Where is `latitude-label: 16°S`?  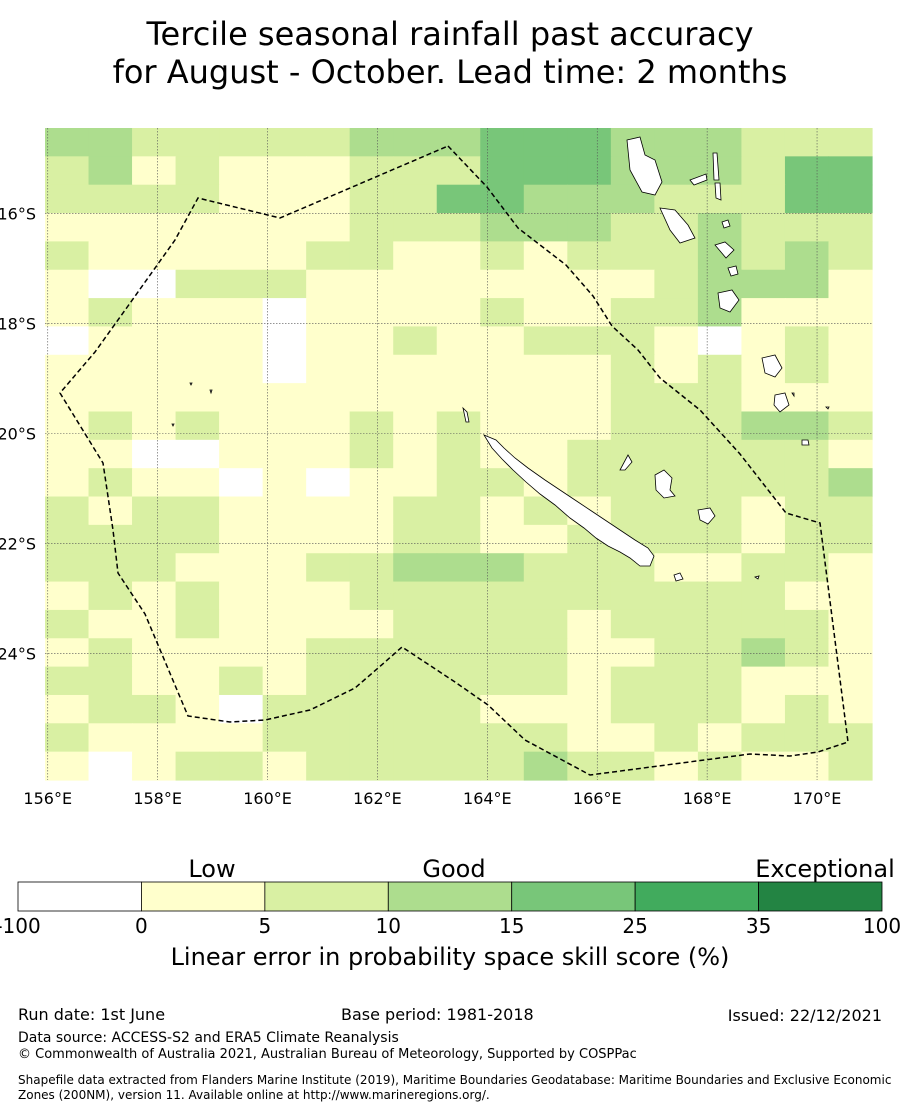
latitude-label: 16°S is located at coordinates (18, 213).